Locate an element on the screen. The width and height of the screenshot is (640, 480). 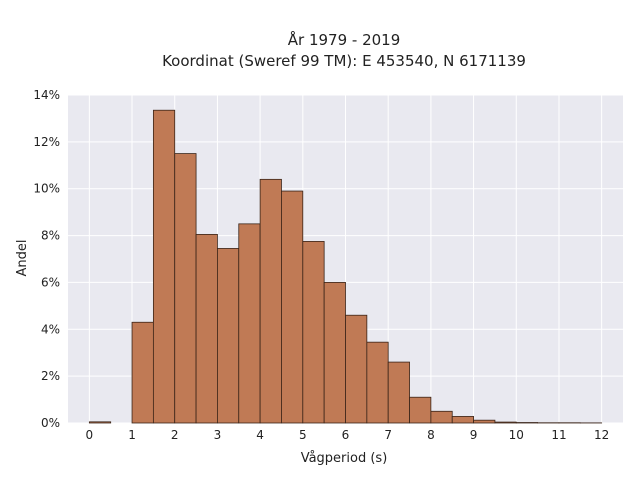
x-axis-ticks: 0 1 2 3 4 5 6 7 8 9 10 11 12 is located at coordinates (348, 435).